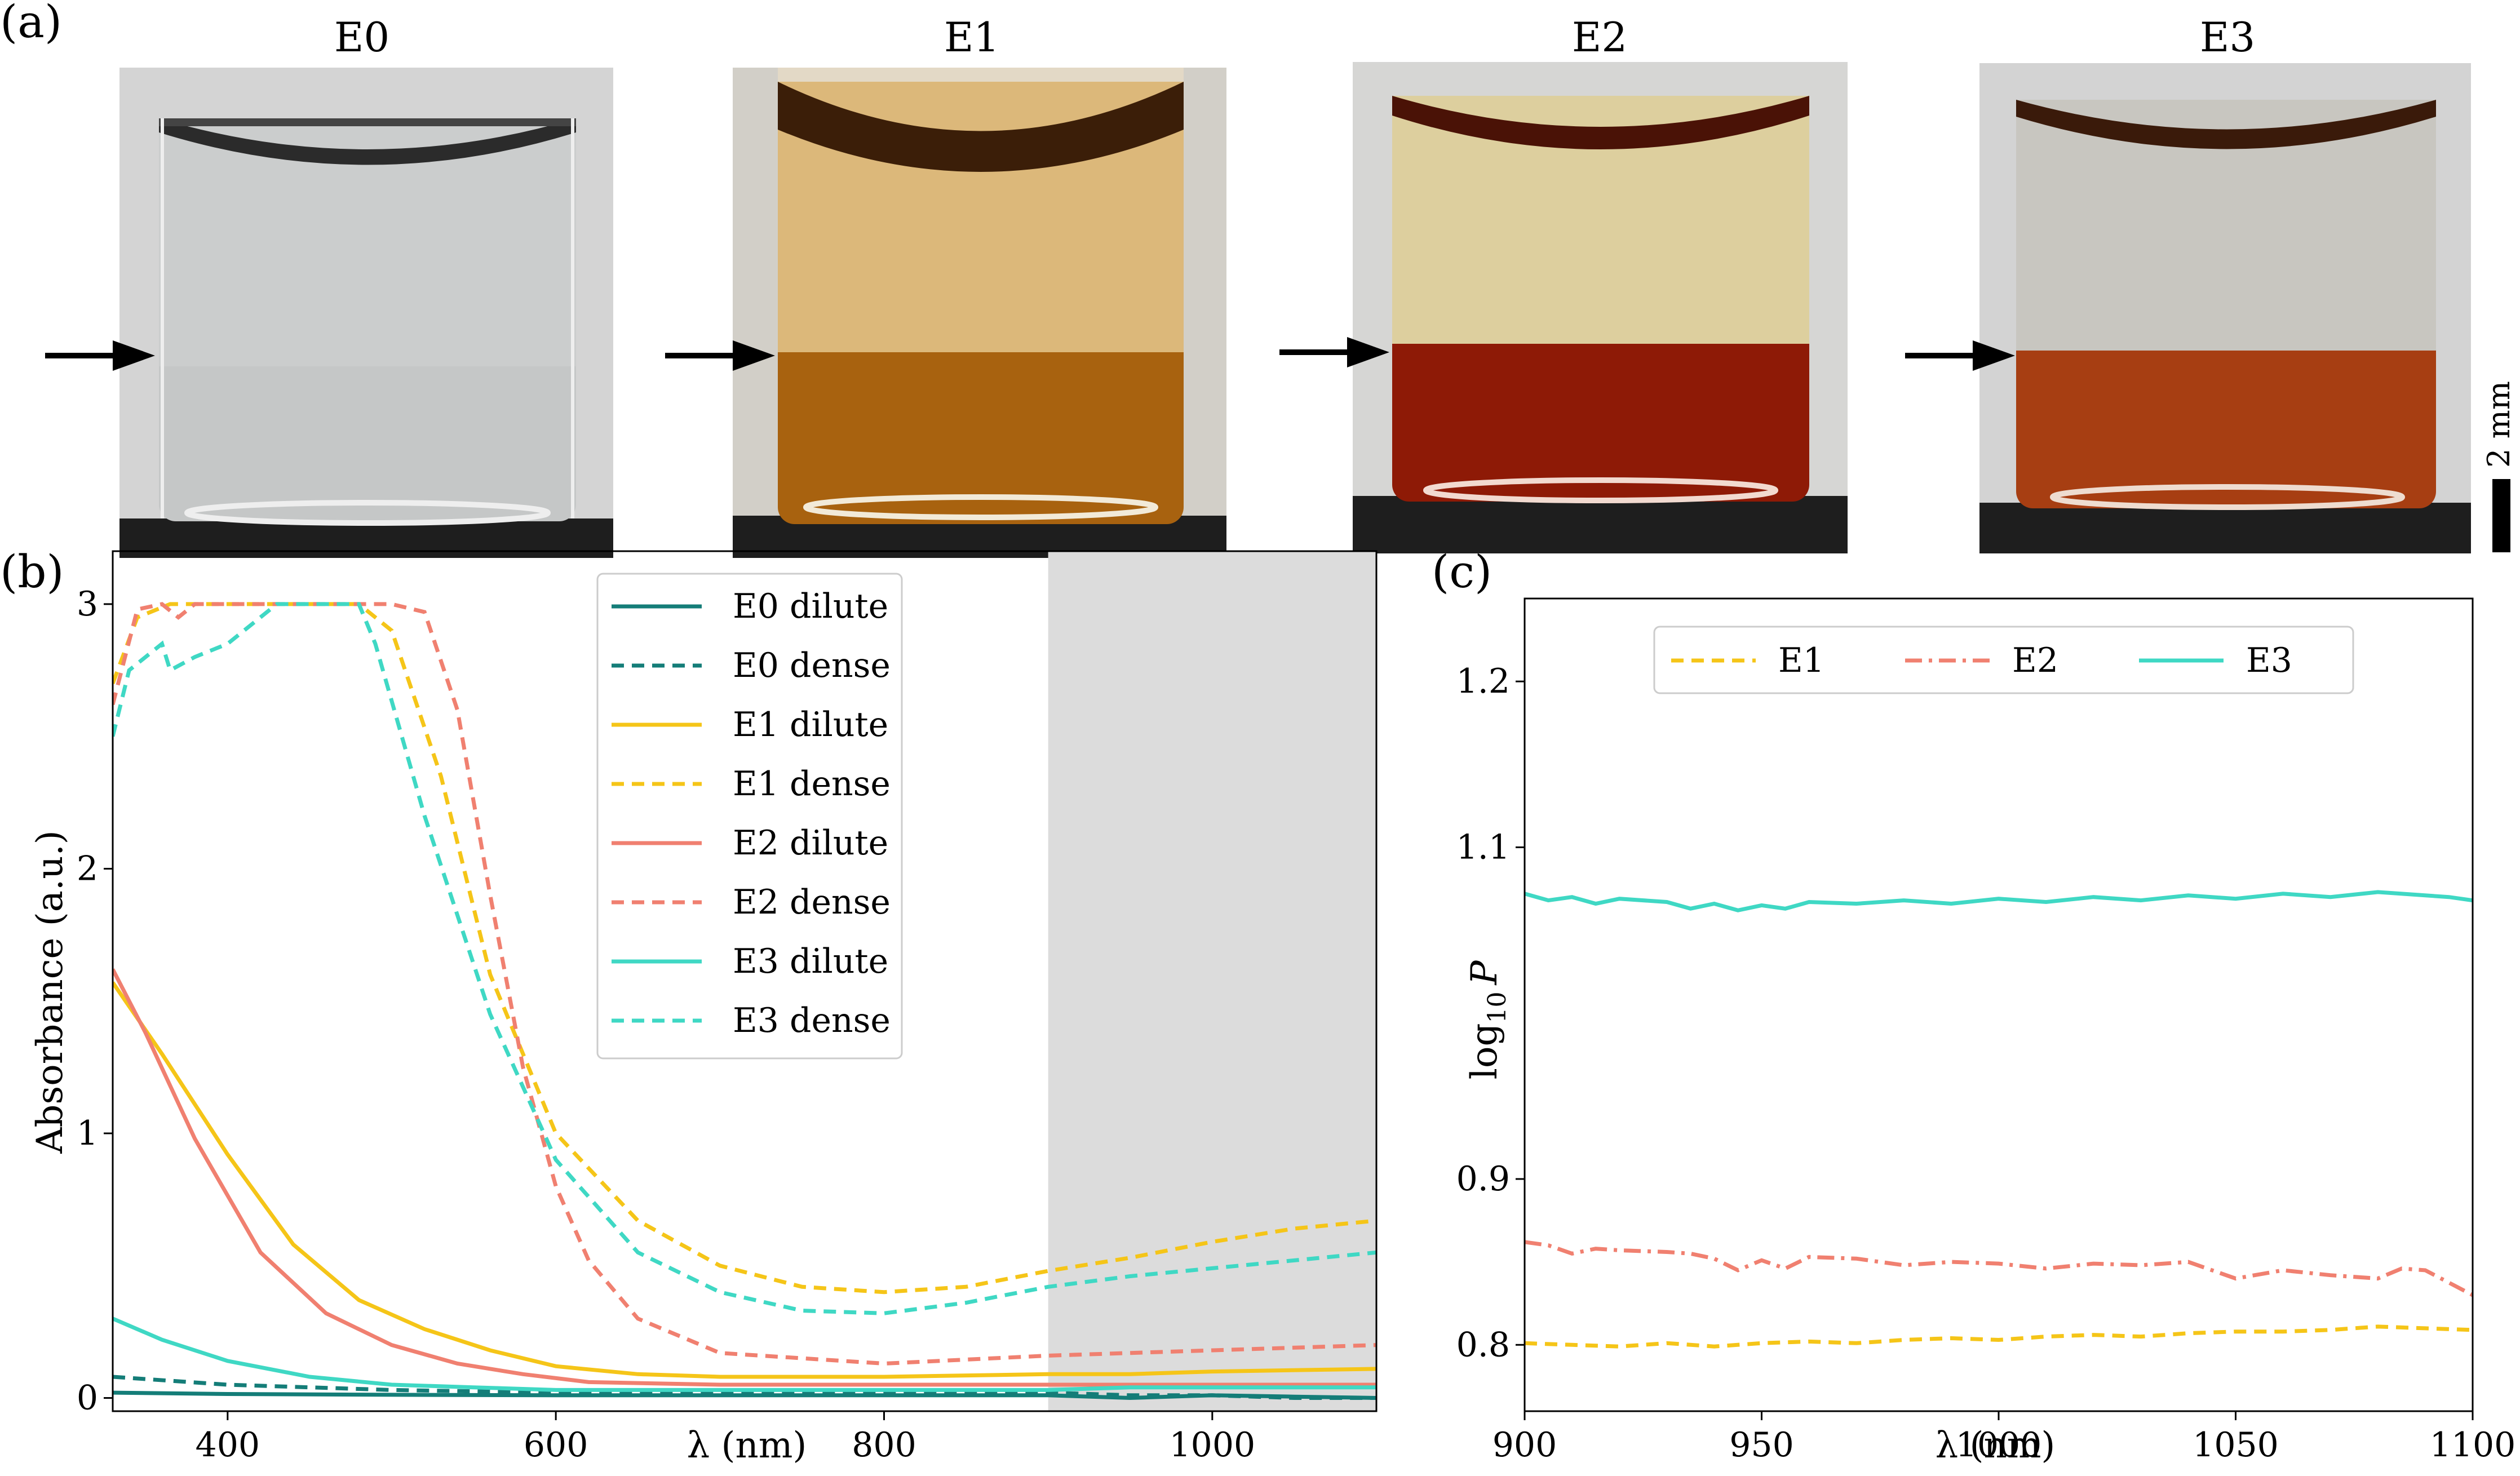  Describe the element at coordinates (87, 868) in the screenshot. I see `y-tick-label: 2` at that location.